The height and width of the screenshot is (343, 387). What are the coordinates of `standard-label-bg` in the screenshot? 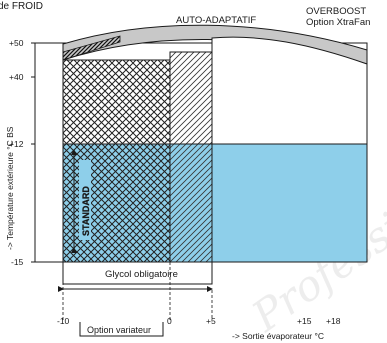 It's located at (85, 200).